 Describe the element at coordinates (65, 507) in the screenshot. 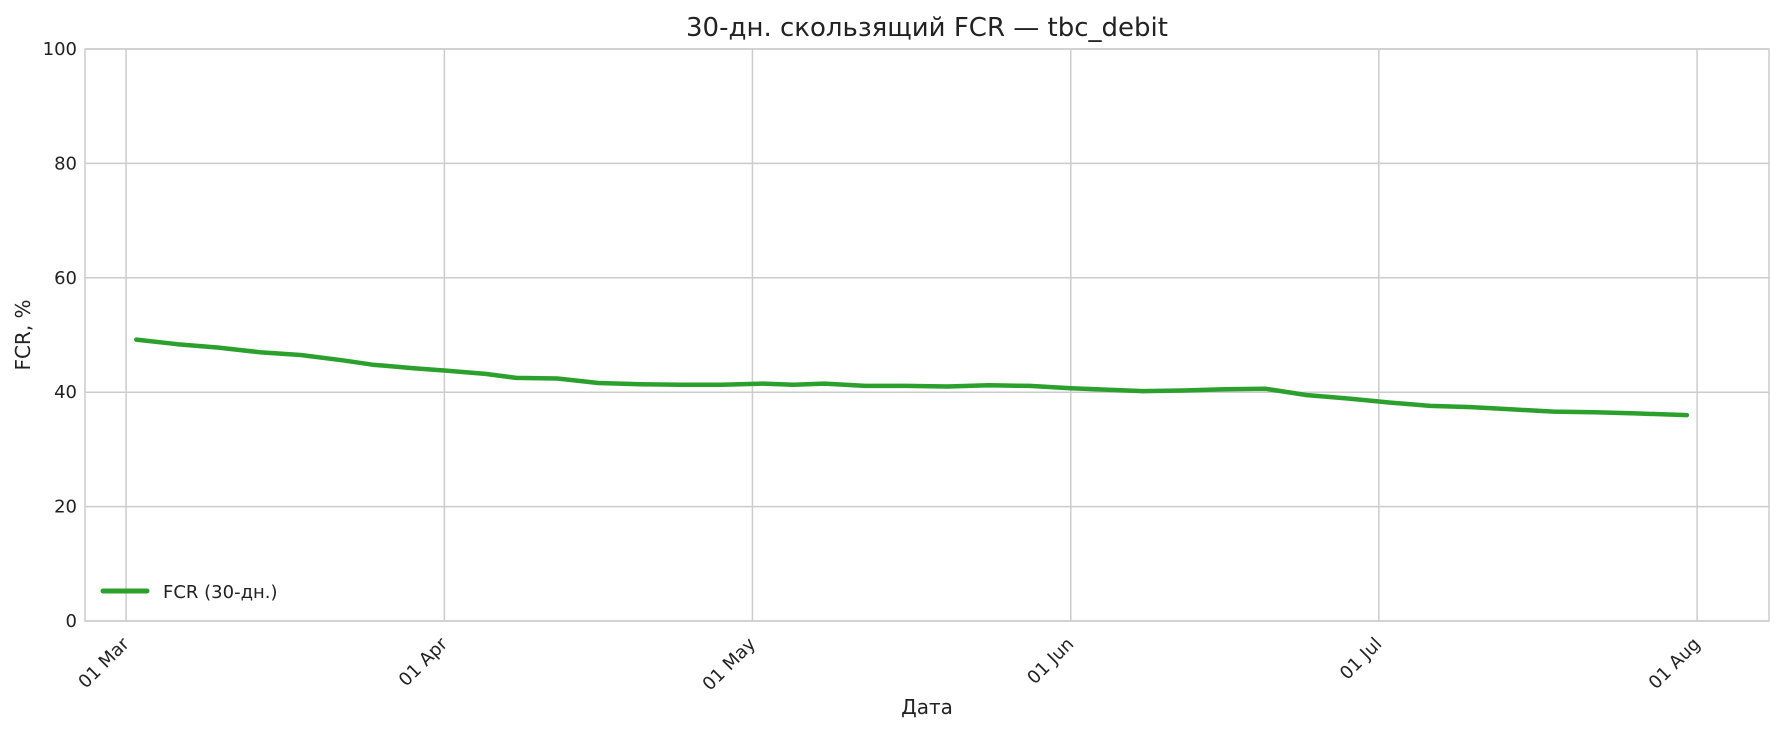

I see `y-tick-label: 20` at that location.